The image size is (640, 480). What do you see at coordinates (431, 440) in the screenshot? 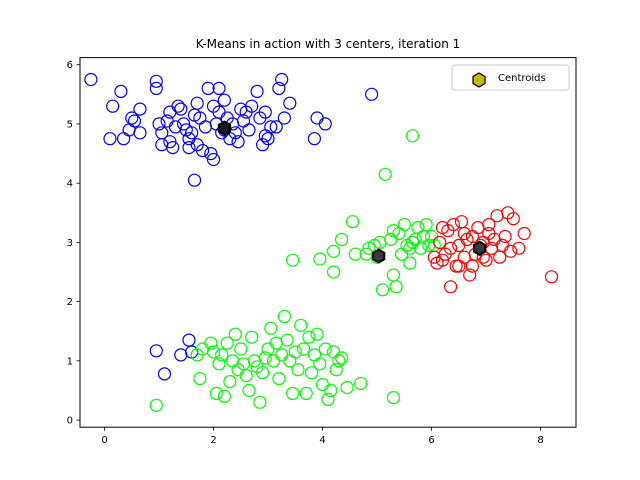
I see `x-tick-label: 6` at bounding box center [431, 440].